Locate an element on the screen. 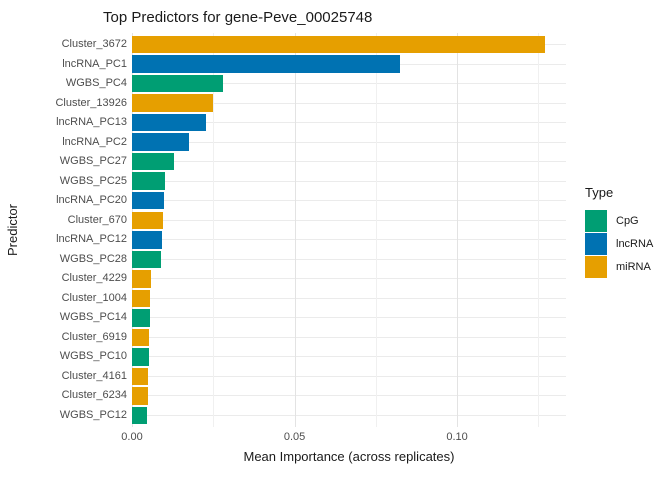 The image size is (672, 480). y-tick-label: lncRNA_PC12 is located at coordinates (91, 239).